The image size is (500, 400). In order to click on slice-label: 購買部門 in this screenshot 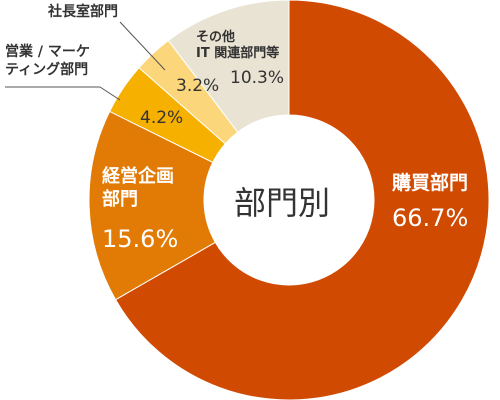, I will do `click(430, 183)`.